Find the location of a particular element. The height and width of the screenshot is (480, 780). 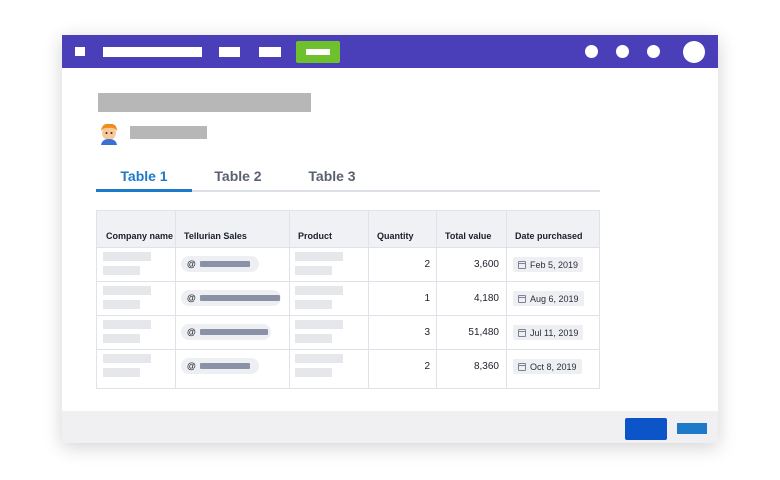

nav-item-active is located at coordinates (318, 52).